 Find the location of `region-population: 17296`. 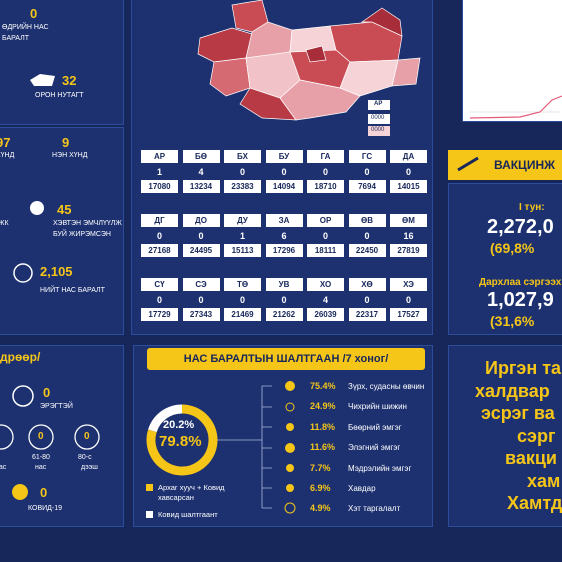

region-population: 17296 is located at coordinates (284, 250).